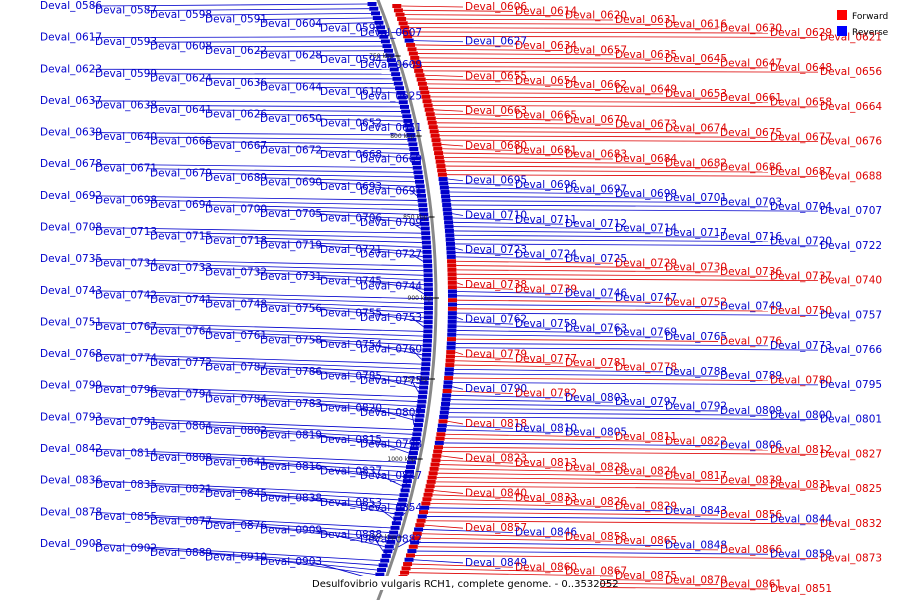 The image size is (900, 600). Describe the element at coordinates (181, 300) in the screenshot. I see `gene-label-reverse: Deval_0741` at that location.